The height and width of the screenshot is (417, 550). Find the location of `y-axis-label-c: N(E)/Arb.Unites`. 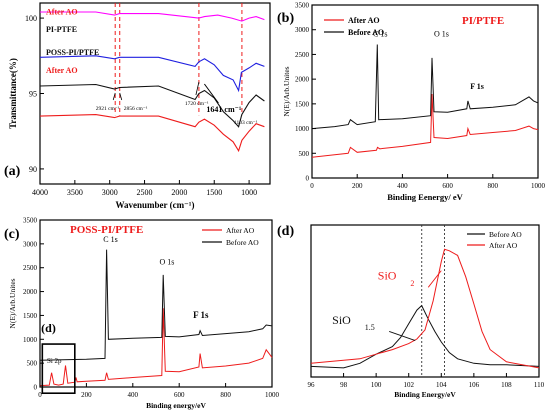

y-axis-label-c: N(E)/Arb.Unites is located at coordinates (12, 303).